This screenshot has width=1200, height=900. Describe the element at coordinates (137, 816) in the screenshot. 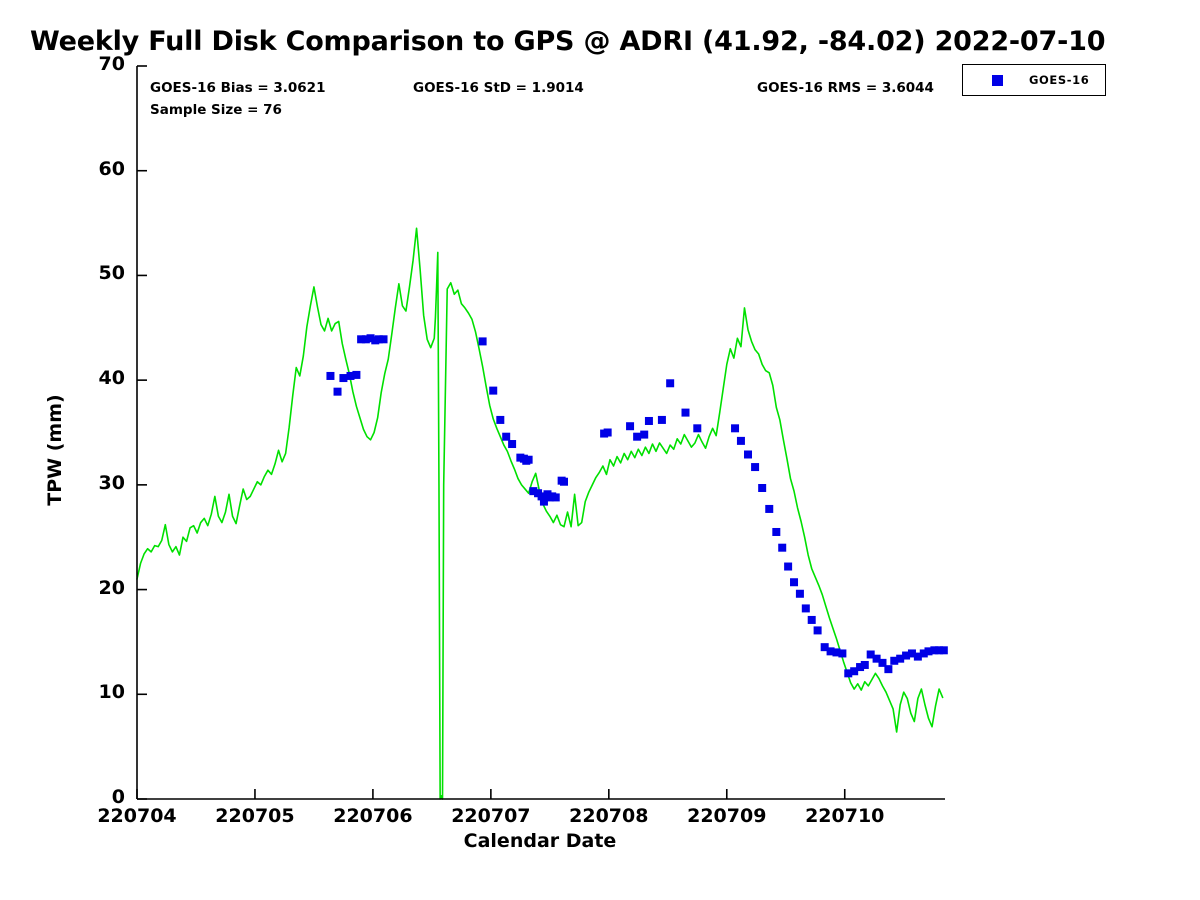

I see `x-tick-label: 220704` at that location.